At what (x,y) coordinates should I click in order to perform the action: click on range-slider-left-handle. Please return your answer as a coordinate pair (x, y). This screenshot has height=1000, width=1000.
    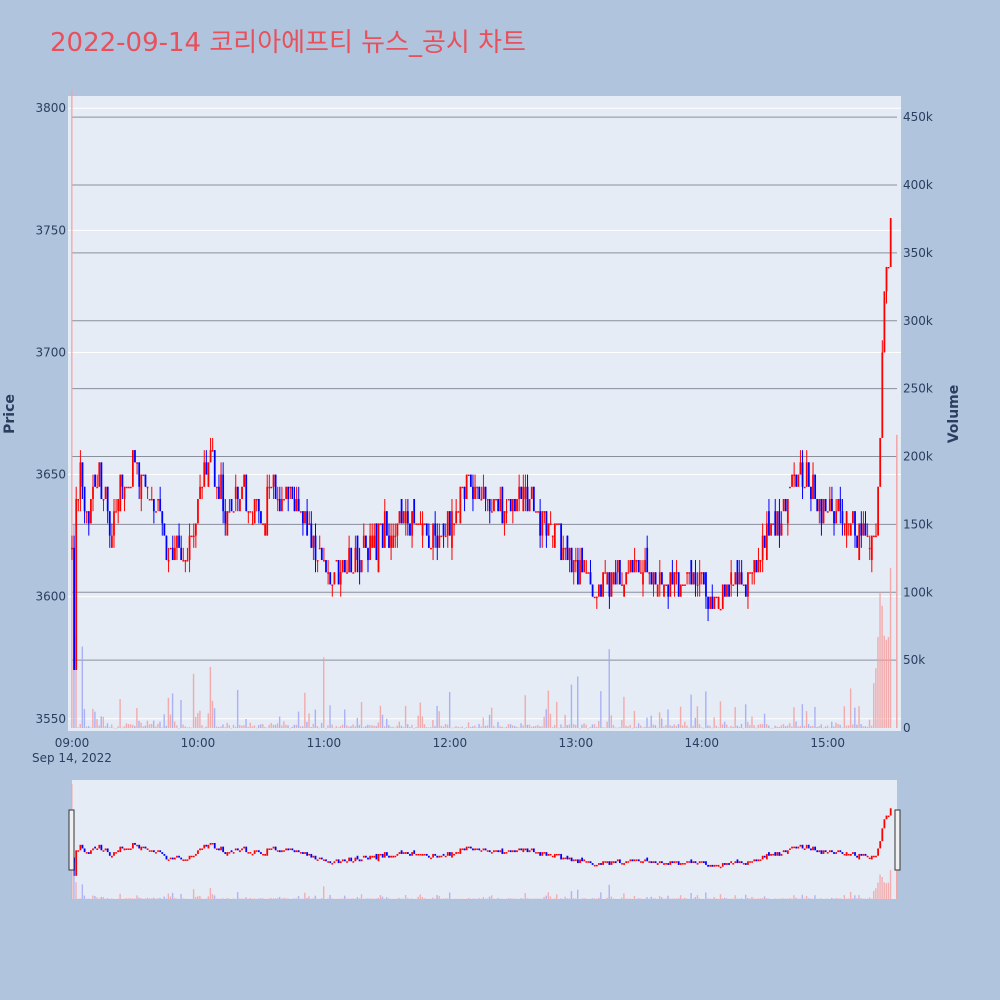
    Looking at the image, I should click on (71, 840).